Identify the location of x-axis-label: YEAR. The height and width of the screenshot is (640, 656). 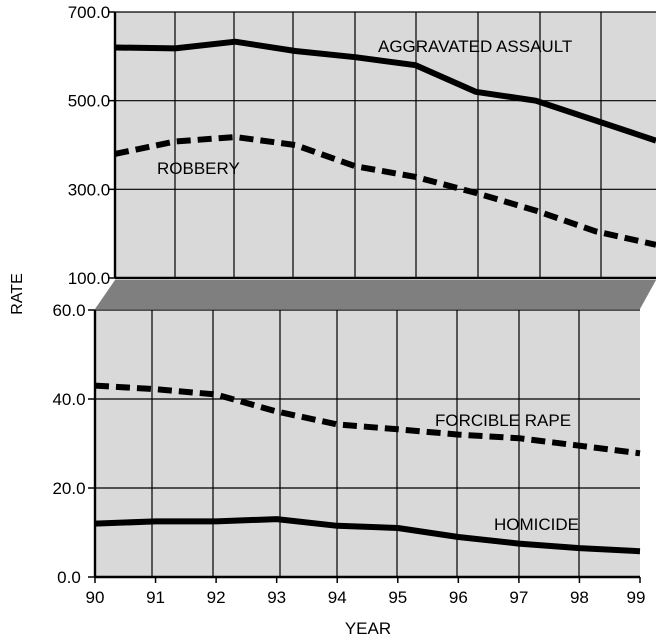
(368, 628).